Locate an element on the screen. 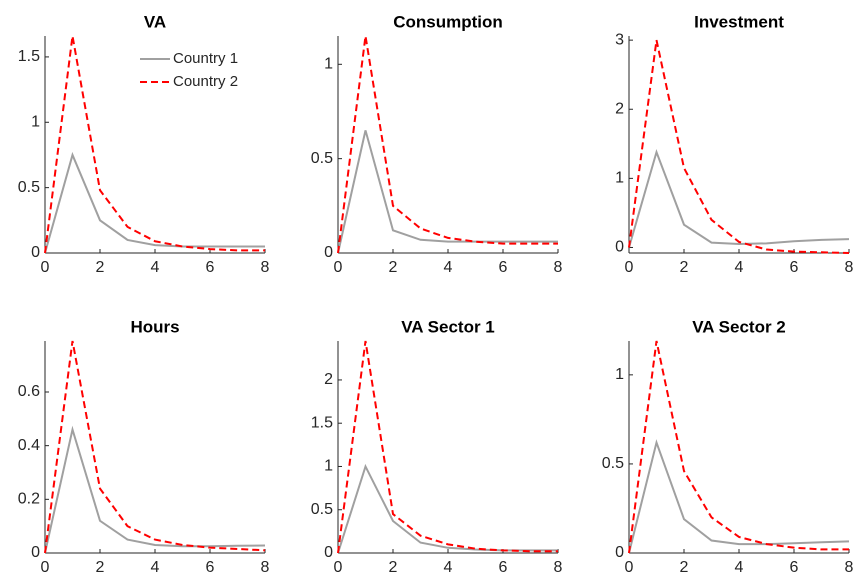  y-tick-label: 0.4 is located at coordinates (29, 445).